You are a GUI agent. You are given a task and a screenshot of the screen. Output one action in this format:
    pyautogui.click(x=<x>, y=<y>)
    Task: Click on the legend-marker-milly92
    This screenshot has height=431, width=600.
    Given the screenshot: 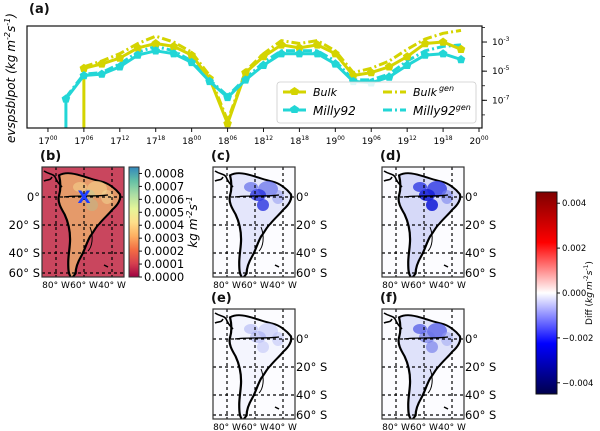 What is the action you would take?
    pyautogui.click(x=294, y=109)
    